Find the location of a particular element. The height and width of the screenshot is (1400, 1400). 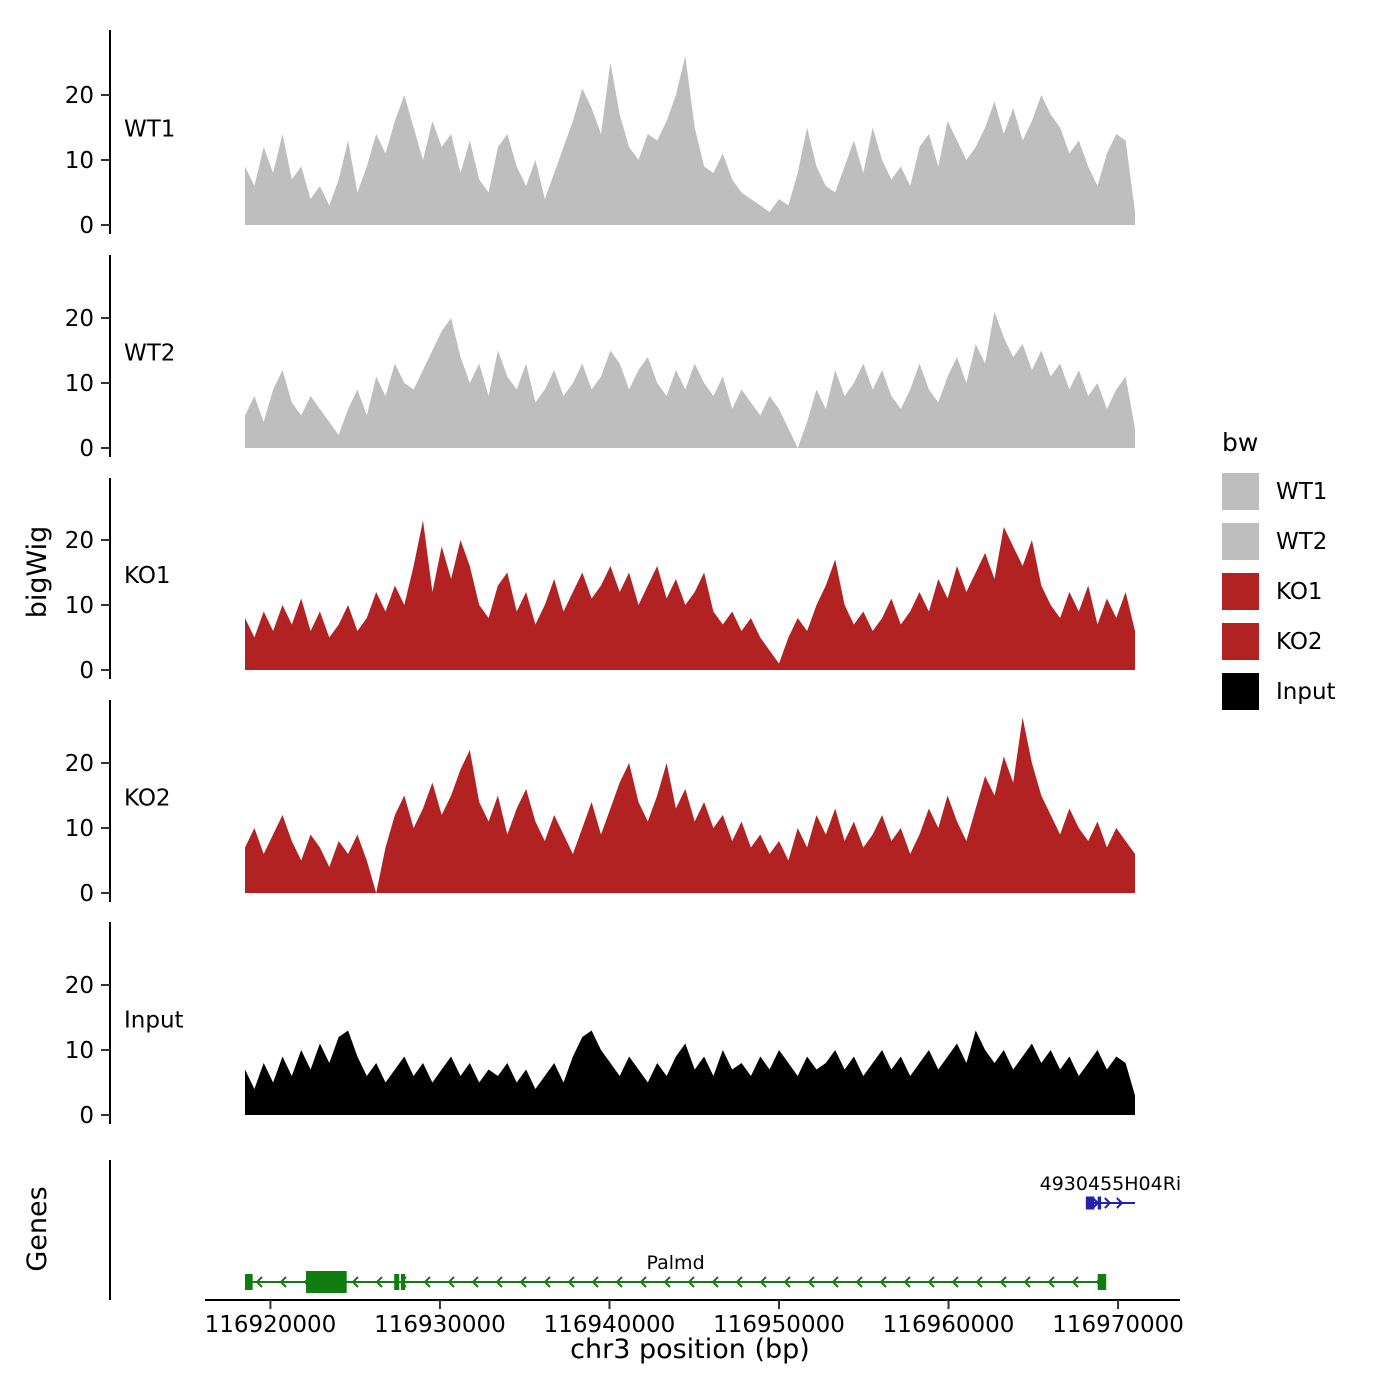

track-label-ko2: KO2 is located at coordinates (147, 799).